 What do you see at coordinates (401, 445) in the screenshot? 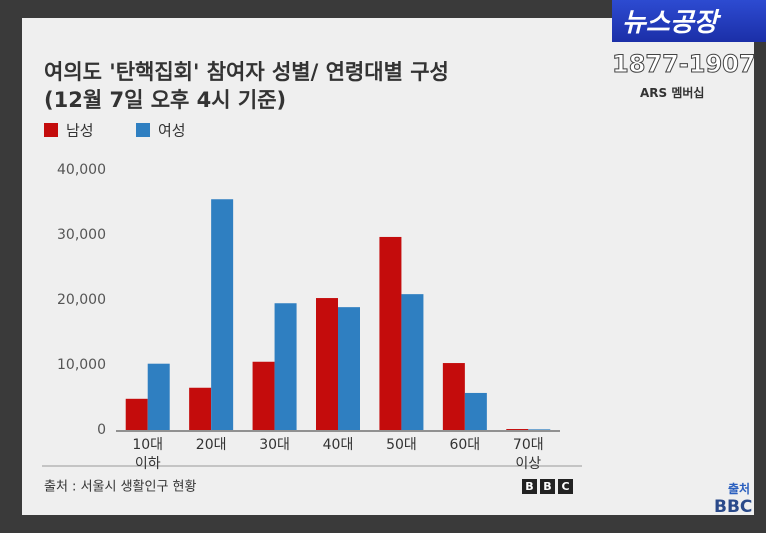
I see `x-tick-label: 50대` at bounding box center [401, 445].